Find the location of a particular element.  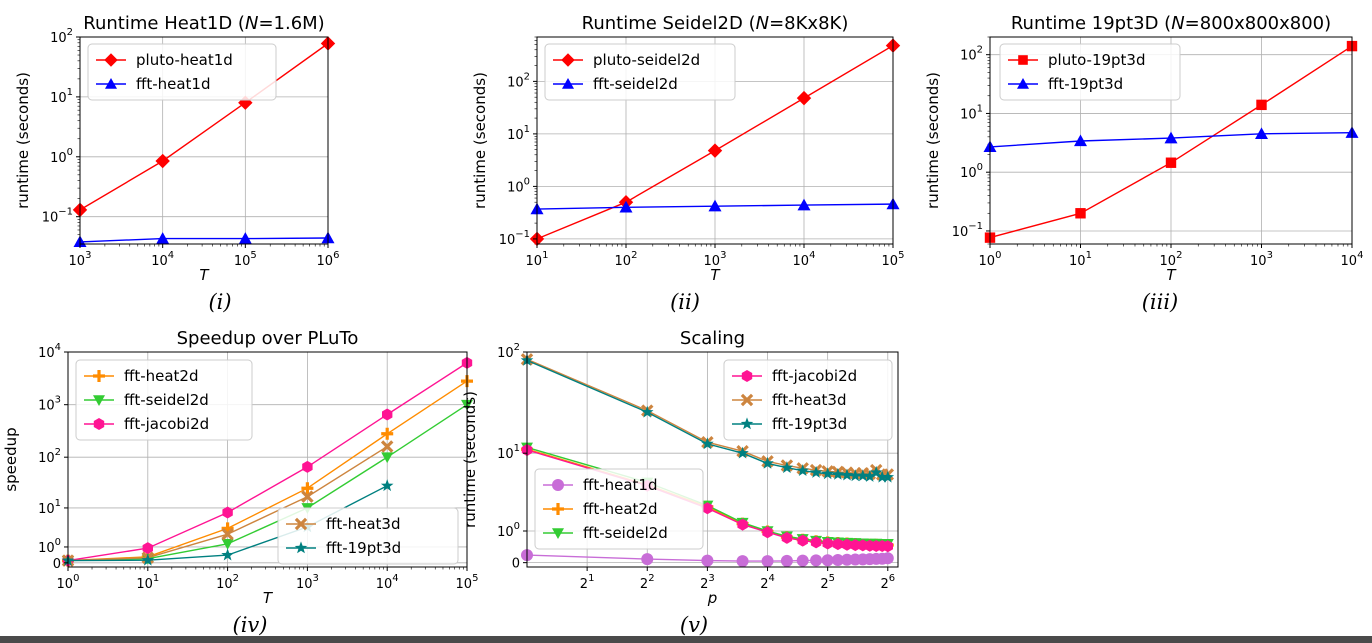

chart-2-legend-label-pluto-seidel2d: pluto-seidel2d is located at coordinates (646, 60).